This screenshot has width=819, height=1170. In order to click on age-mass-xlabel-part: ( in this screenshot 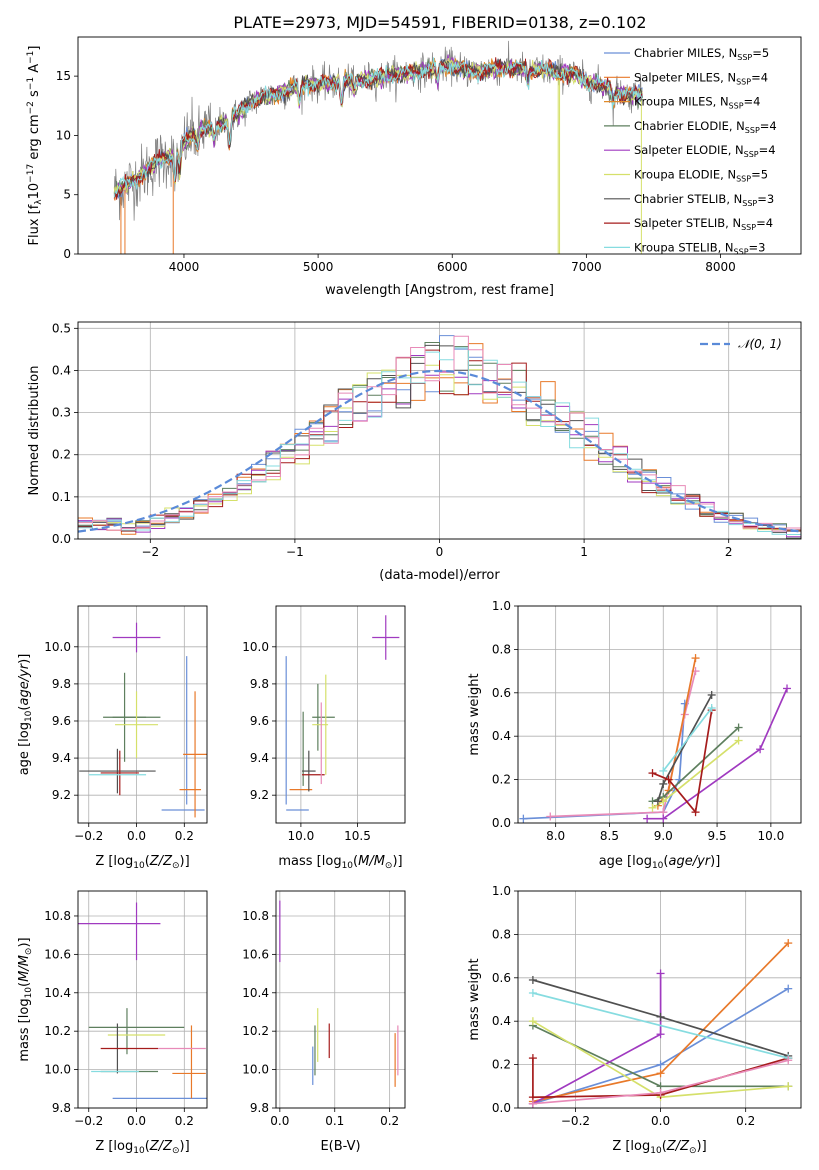, I will do `click(355, 861)`.